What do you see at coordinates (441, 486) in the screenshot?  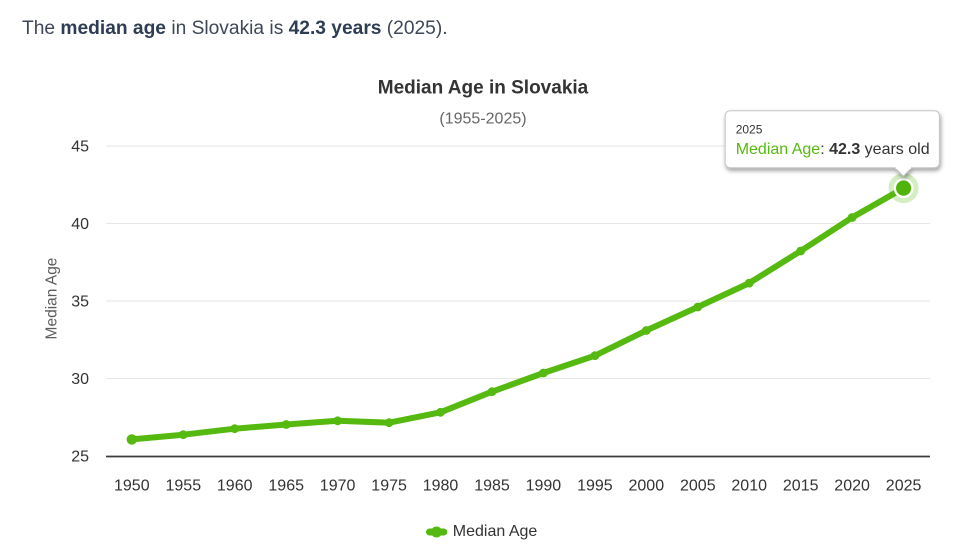 I see `svg-text: 1980` at bounding box center [441, 486].